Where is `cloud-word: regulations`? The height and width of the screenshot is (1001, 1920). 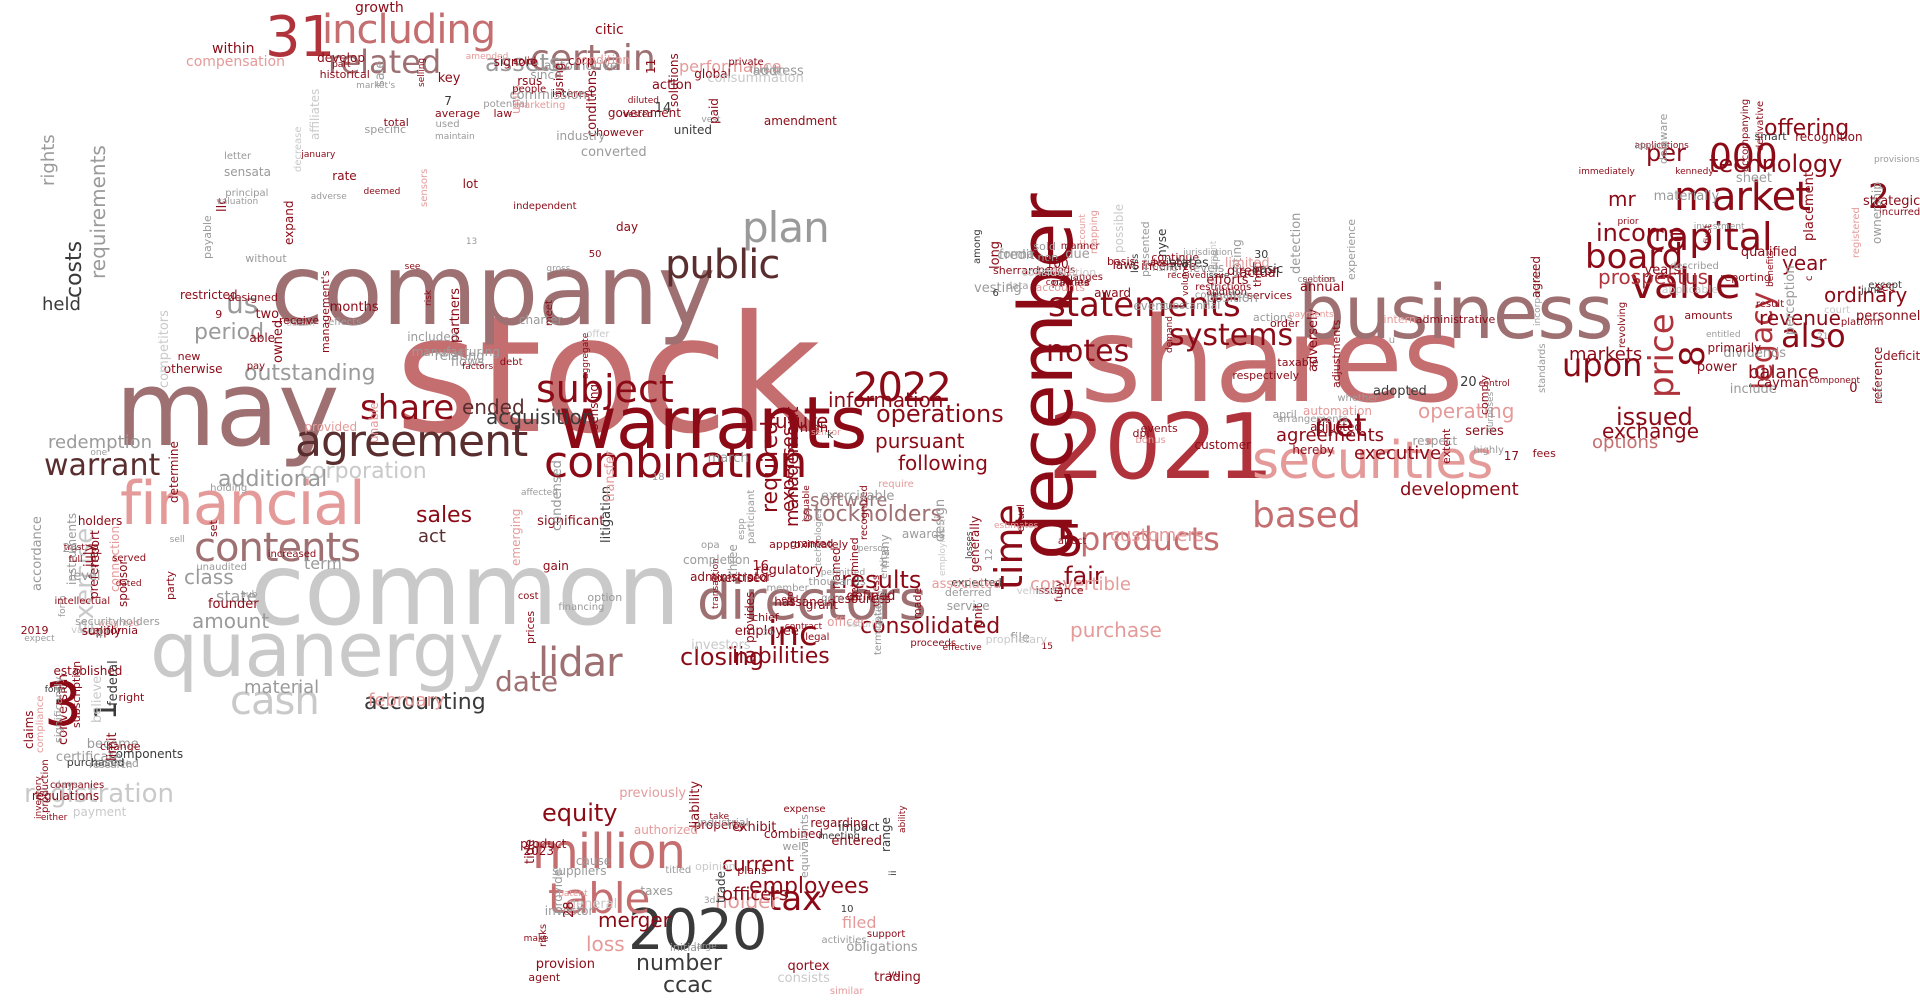 cloud-word: regulations is located at coordinates (65, 796).